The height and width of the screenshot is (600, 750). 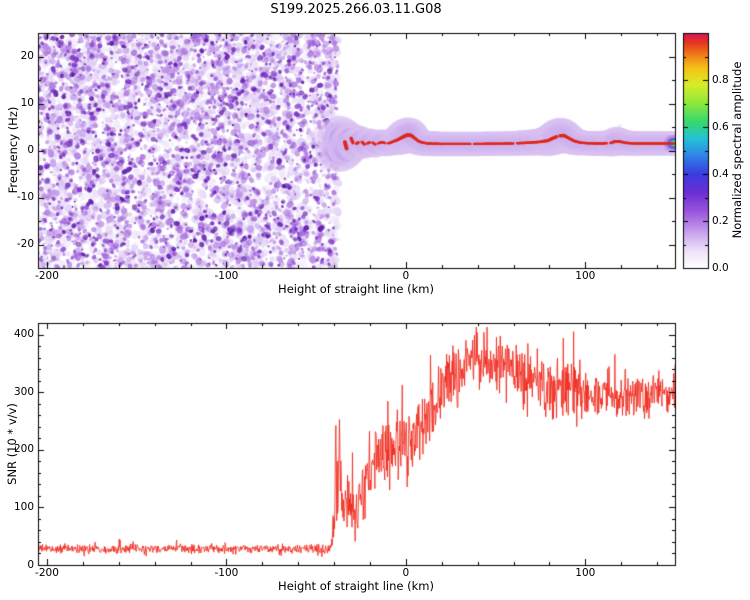 What do you see at coordinates (27, 103) in the screenshot?
I see `tick-label: 10` at bounding box center [27, 103].